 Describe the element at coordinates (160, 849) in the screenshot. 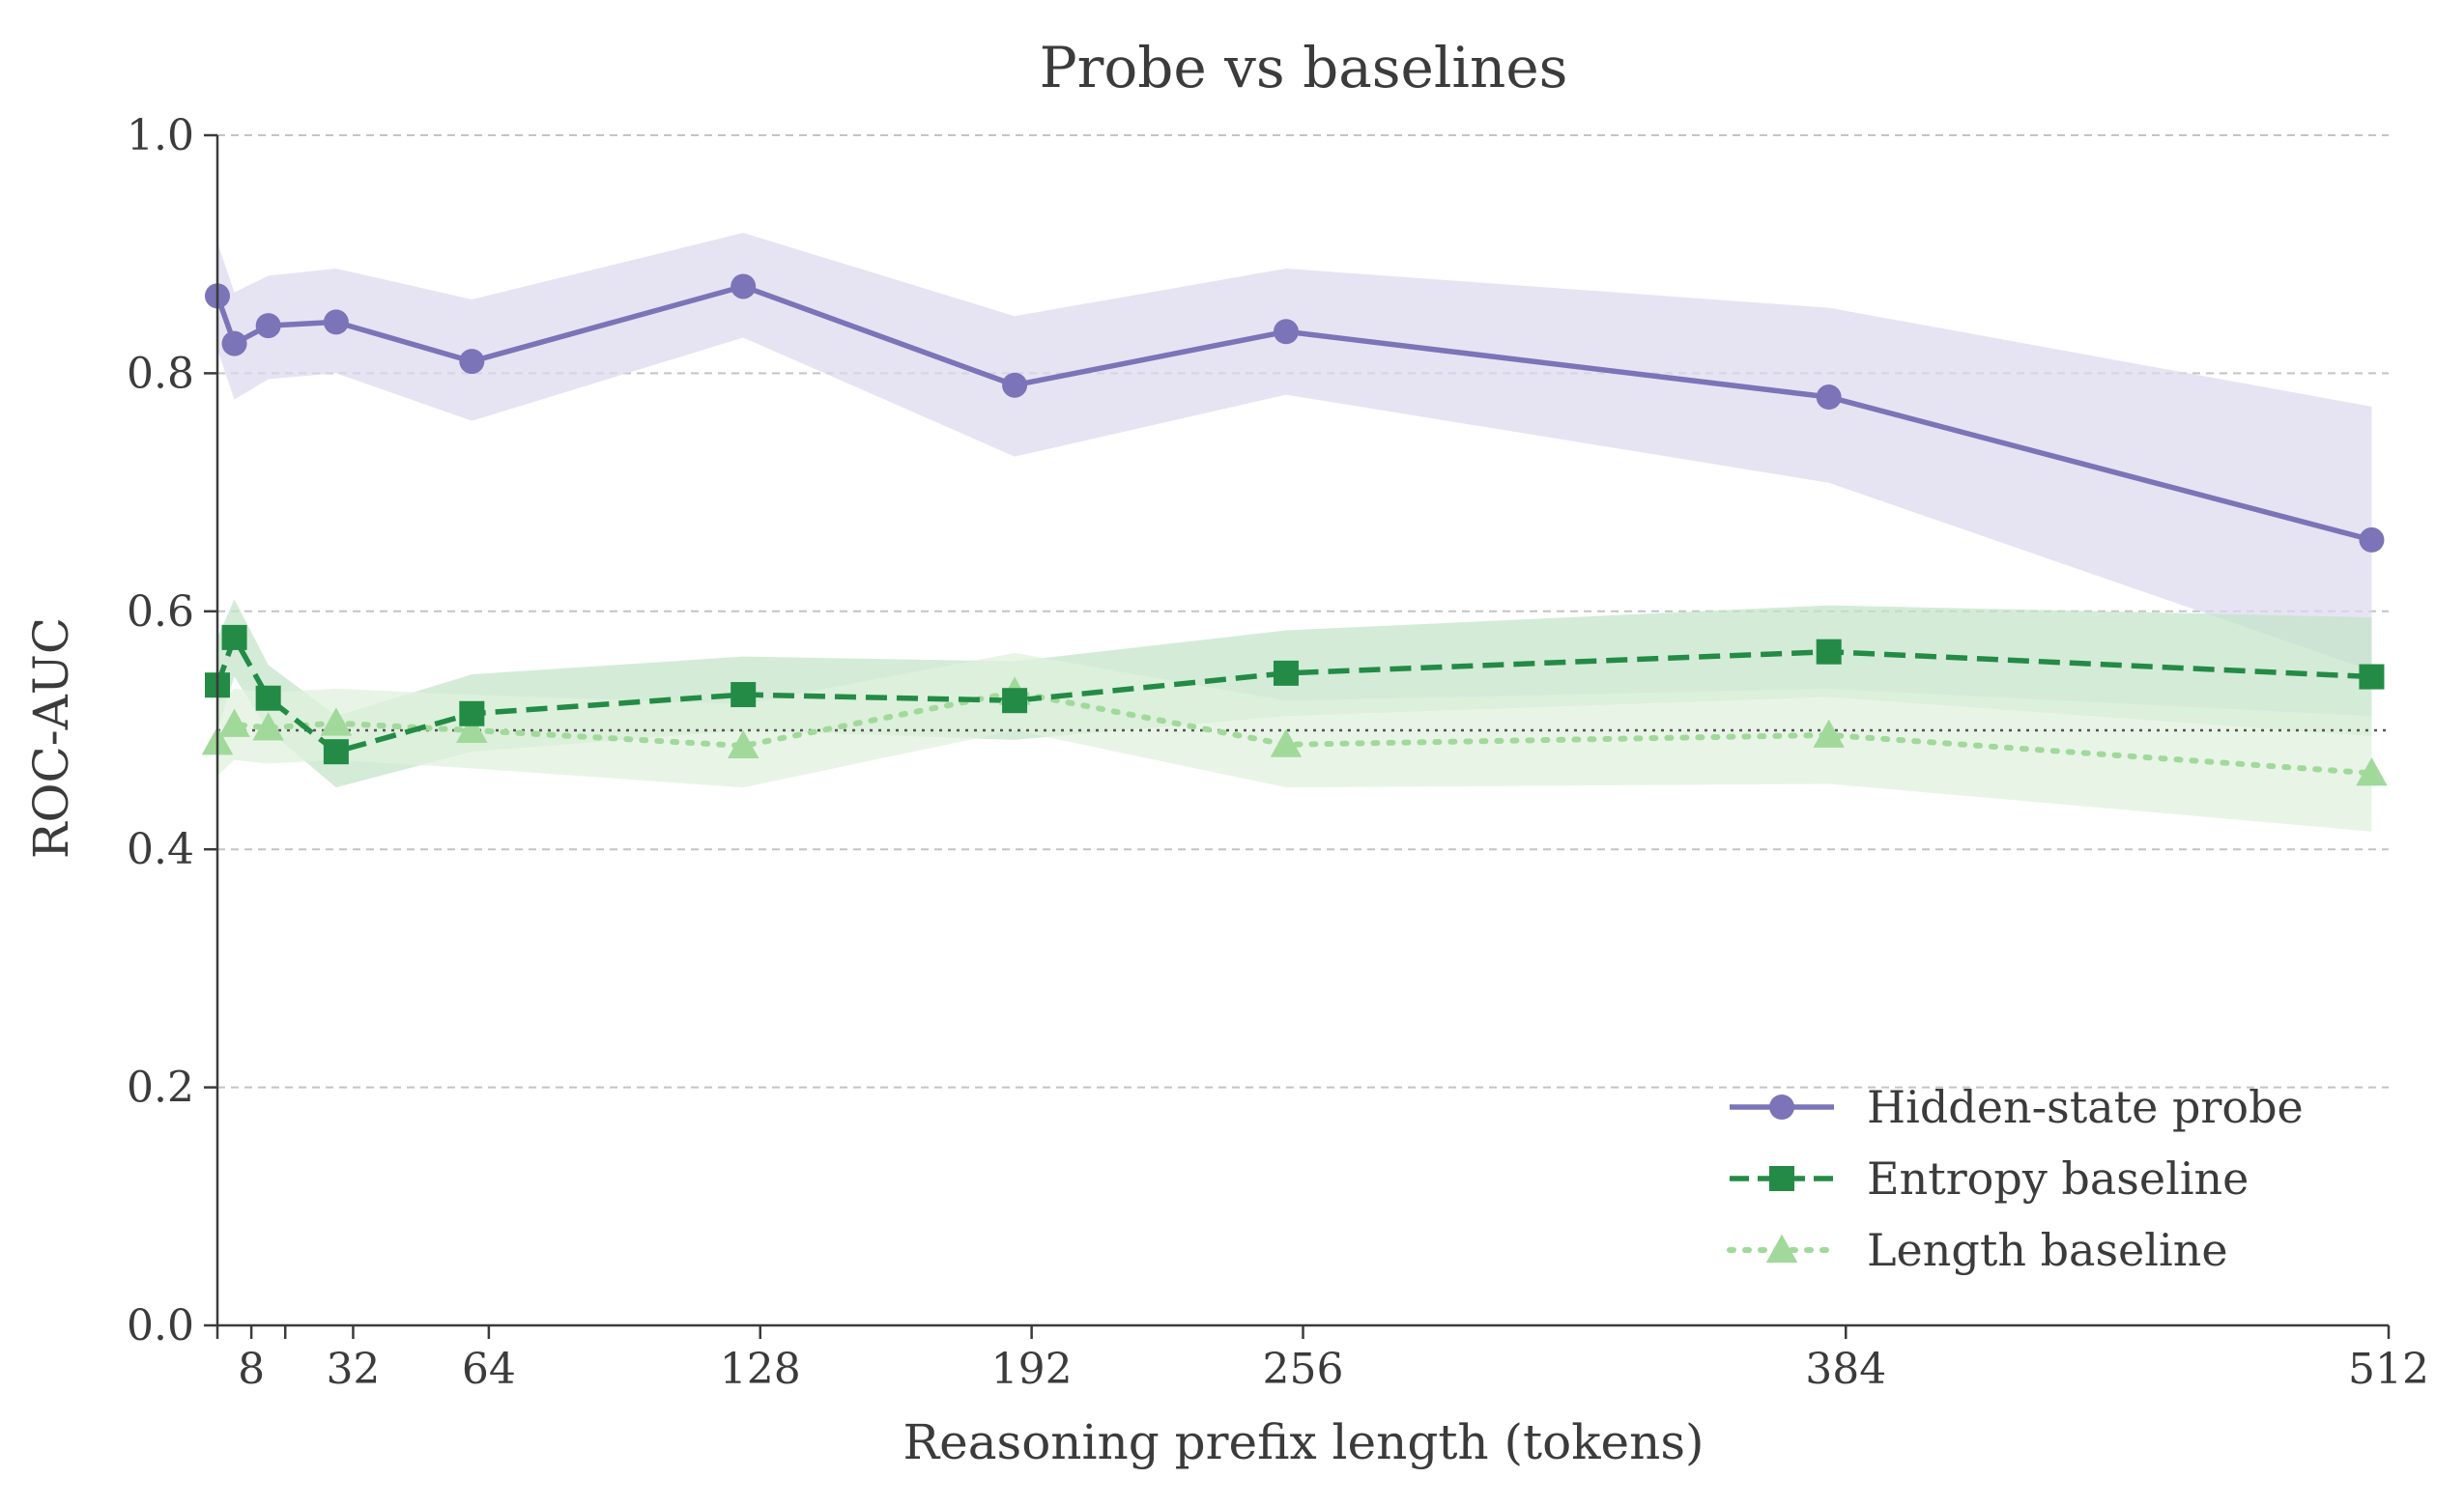

I see `y-tick-label-2: 0.4` at that location.